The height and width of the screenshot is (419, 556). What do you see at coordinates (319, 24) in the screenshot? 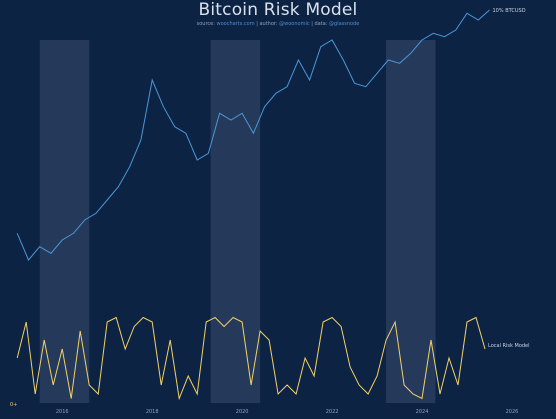
I see `data-prefix: | data:` at bounding box center [319, 24].